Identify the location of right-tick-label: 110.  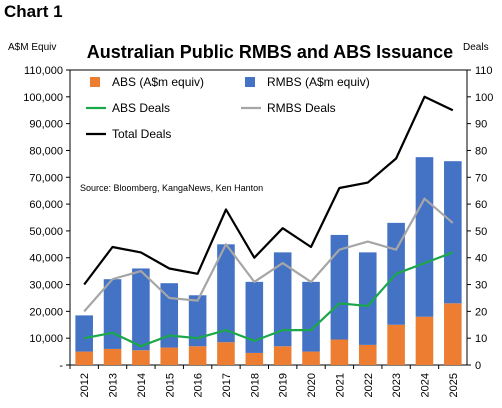
(484, 71).